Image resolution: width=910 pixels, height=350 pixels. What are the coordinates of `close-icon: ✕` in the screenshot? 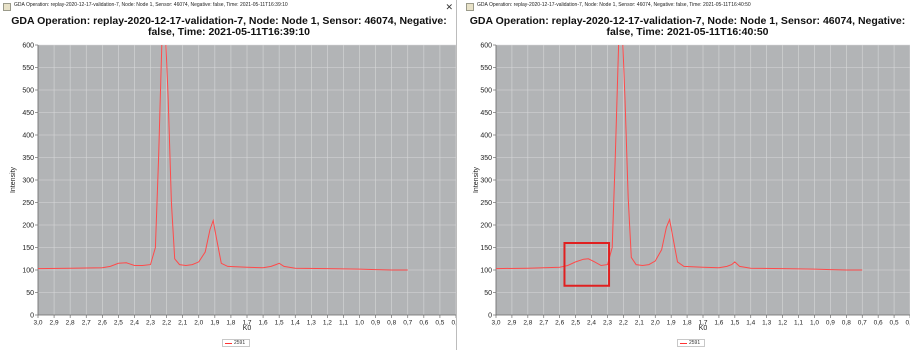 It's located at (449, 7).